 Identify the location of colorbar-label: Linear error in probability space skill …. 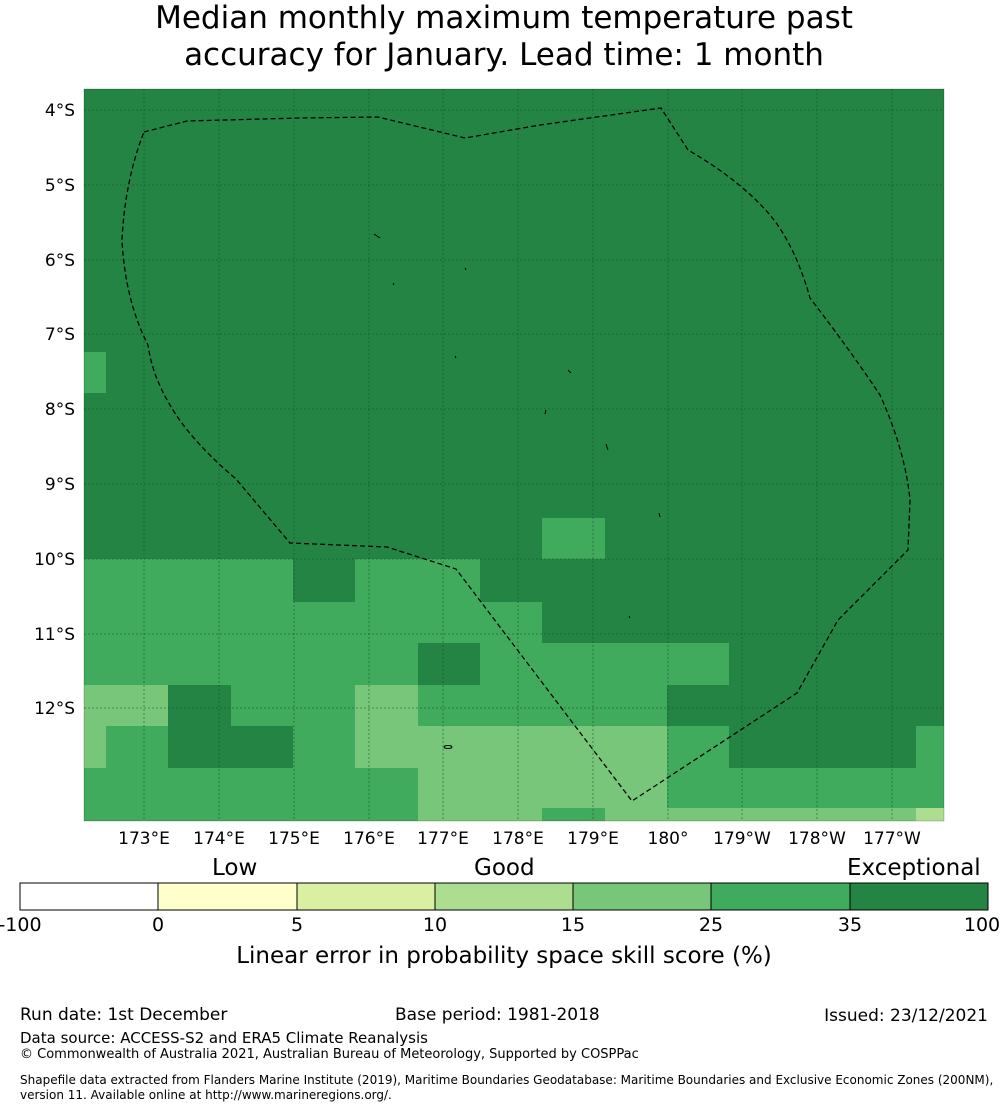
(504, 956).